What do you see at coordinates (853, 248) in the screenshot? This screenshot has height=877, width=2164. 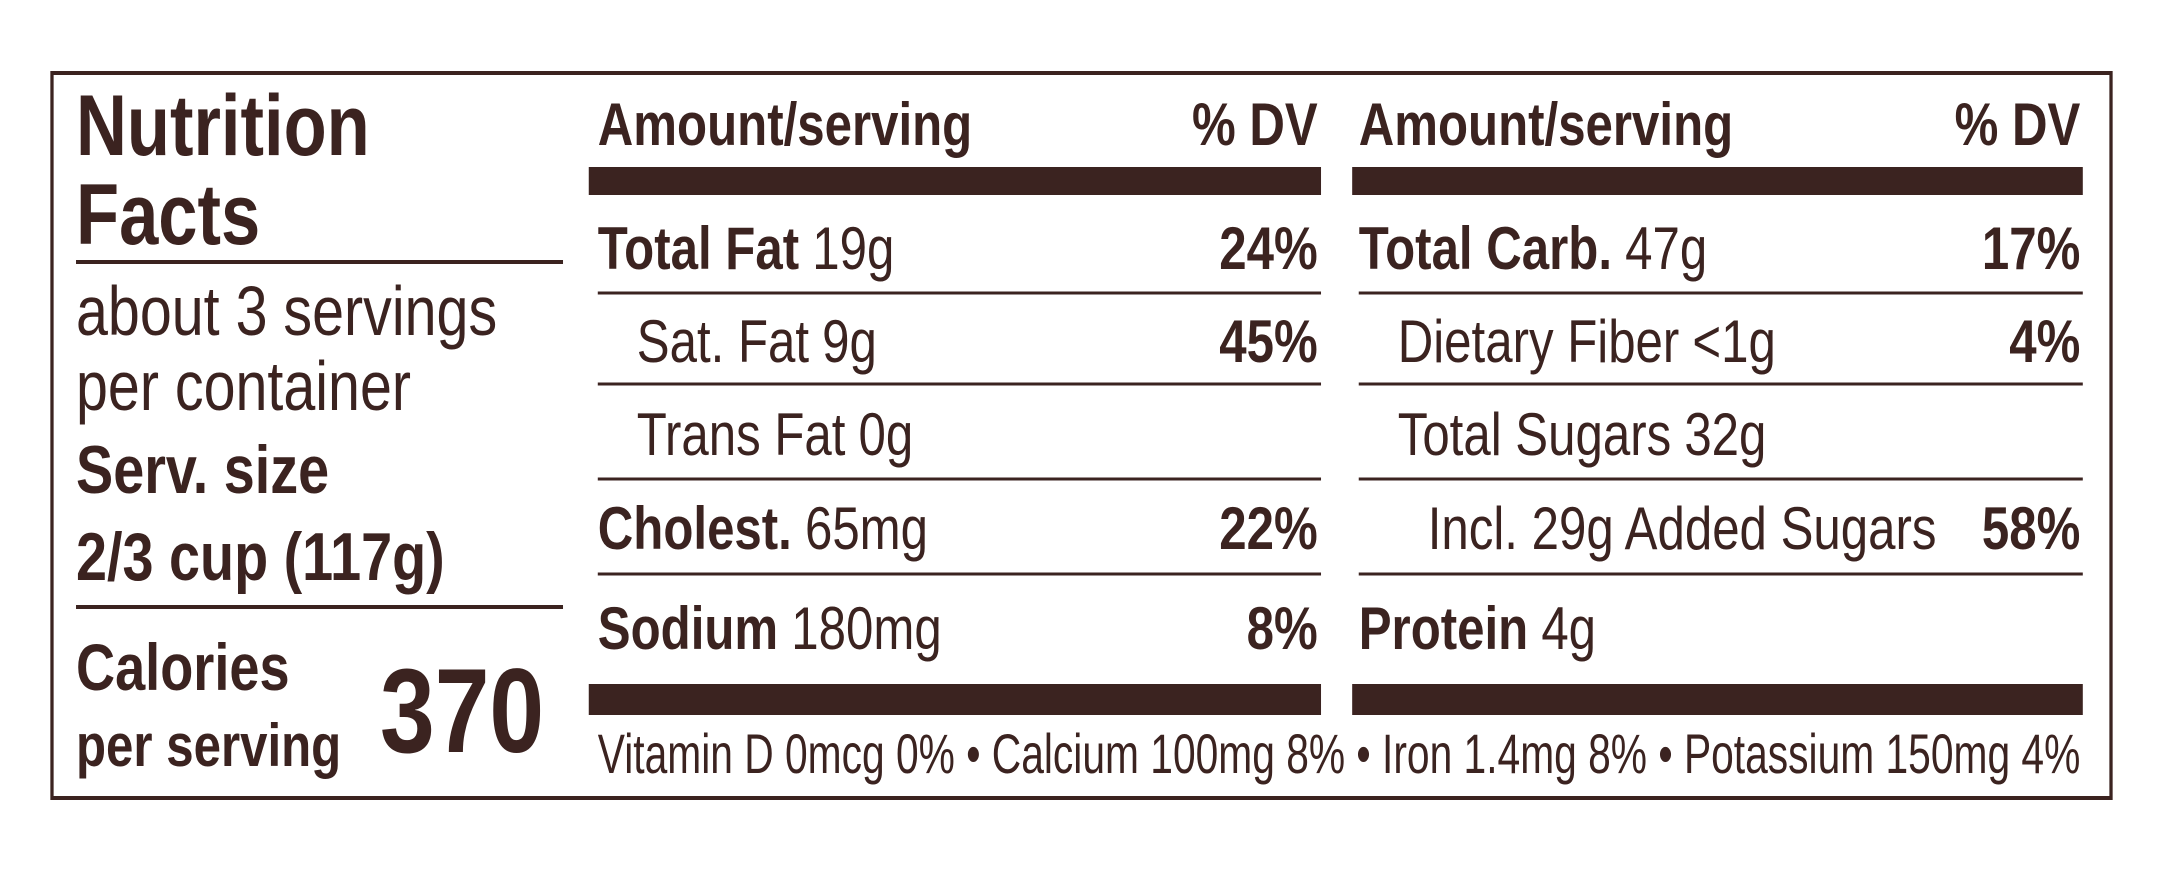 I see `nutrient-amount: 19g` at bounding box center [853, 248].